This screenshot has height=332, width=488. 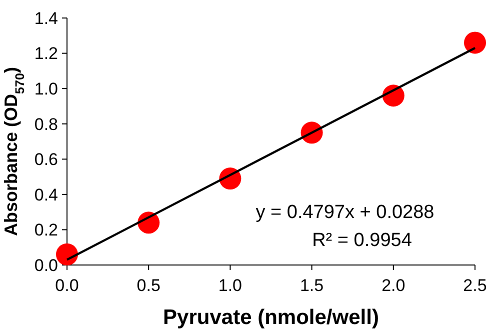 I want to click on x-tick-label: 2.5, so click(x=475, y=285).